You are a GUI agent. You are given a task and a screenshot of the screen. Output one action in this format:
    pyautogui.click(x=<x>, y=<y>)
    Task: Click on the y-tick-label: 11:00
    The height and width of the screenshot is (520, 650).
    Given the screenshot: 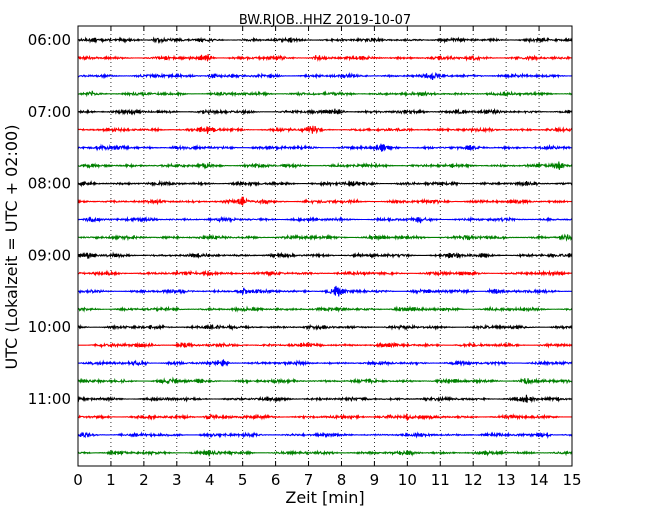 What is the action you would take?
    pyautogui.click(x=49, y=399)
    